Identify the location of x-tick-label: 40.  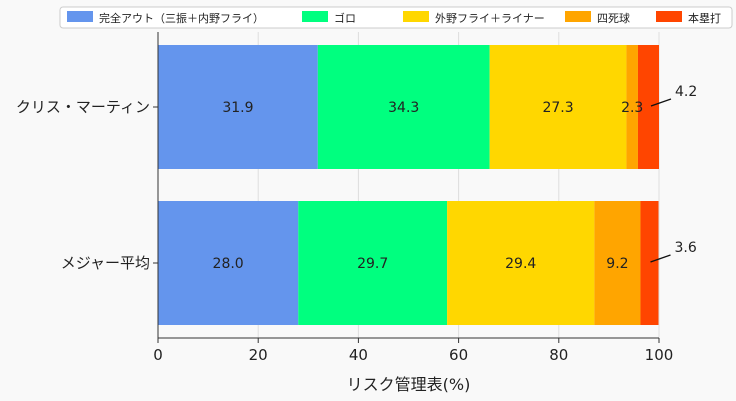
(358, 355).